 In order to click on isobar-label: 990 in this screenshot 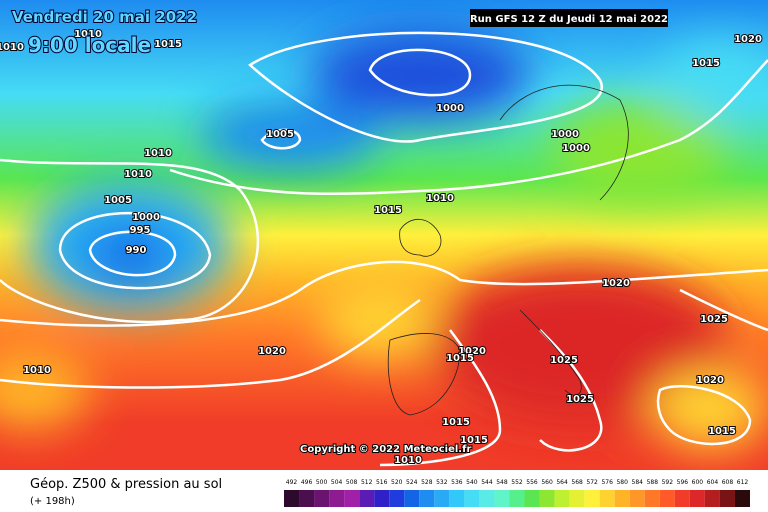, I will do `click(136, 250)`.